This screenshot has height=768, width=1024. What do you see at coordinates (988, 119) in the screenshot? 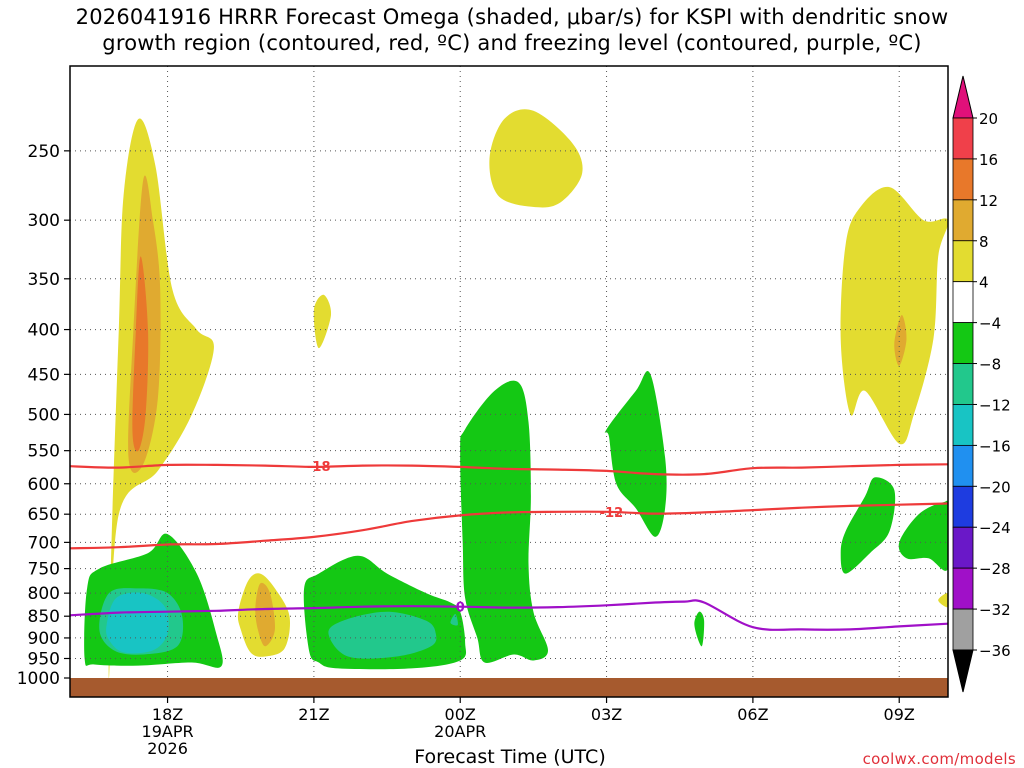
I see `colorbar-label-1: 20` at bounding box center [988, 119].